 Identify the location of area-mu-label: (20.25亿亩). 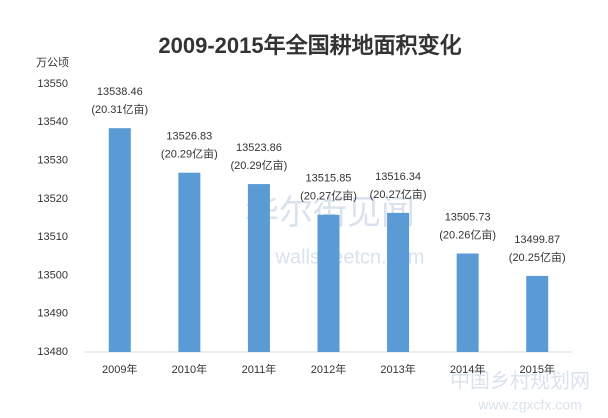
(537, 257).